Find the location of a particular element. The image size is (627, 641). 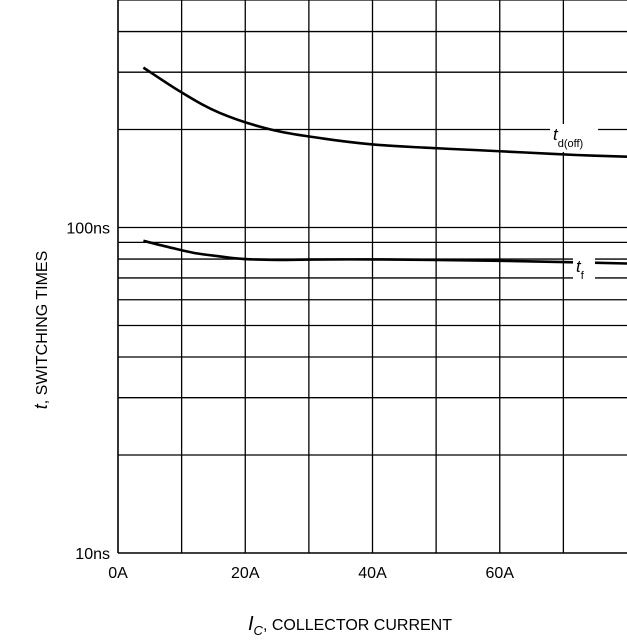

x-tick-label: 0A is located at coordinates (118, 573).